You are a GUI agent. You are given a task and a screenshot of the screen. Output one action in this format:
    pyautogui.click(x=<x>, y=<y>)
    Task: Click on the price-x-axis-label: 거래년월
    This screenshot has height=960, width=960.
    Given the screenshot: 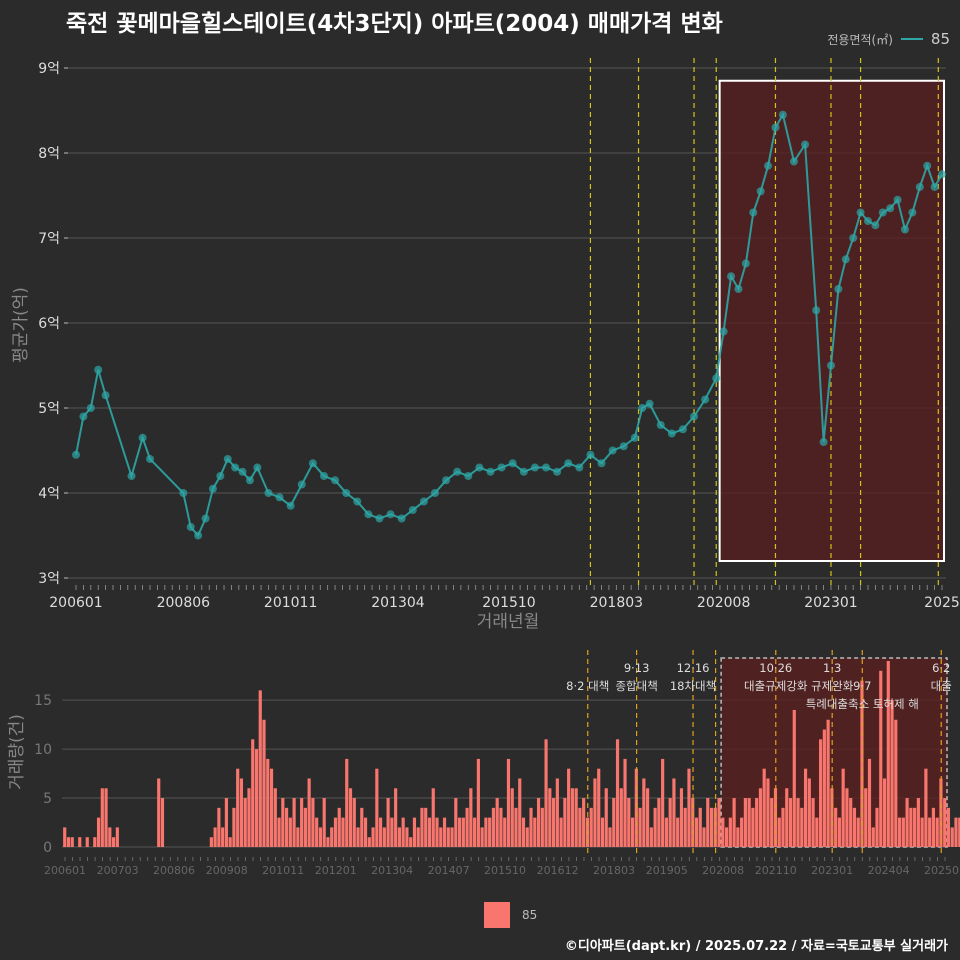 What is the action you would take?
    pyautogui.click(x=508, y=622)
    